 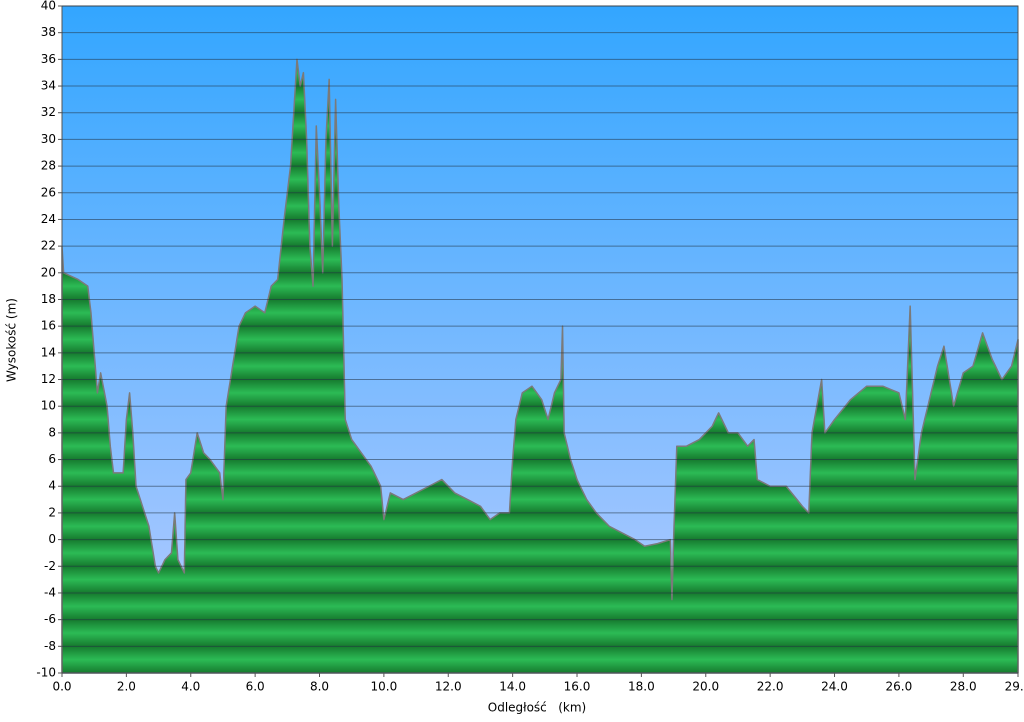 I want to click on x-tick-label: 10.0, so click(x=384, y=687).